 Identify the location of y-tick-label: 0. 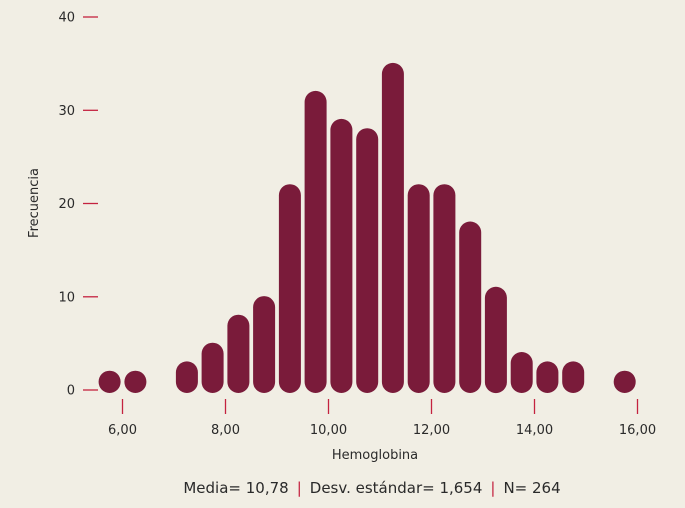
(71, 391).